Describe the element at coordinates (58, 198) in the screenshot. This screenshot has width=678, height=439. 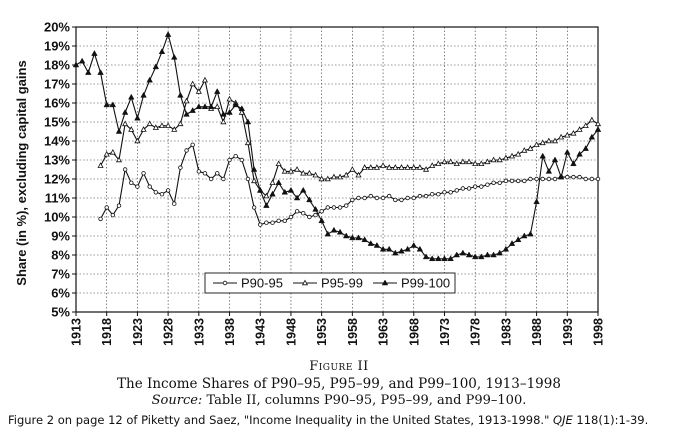
I see `y-tick-label: 11%` at that location.